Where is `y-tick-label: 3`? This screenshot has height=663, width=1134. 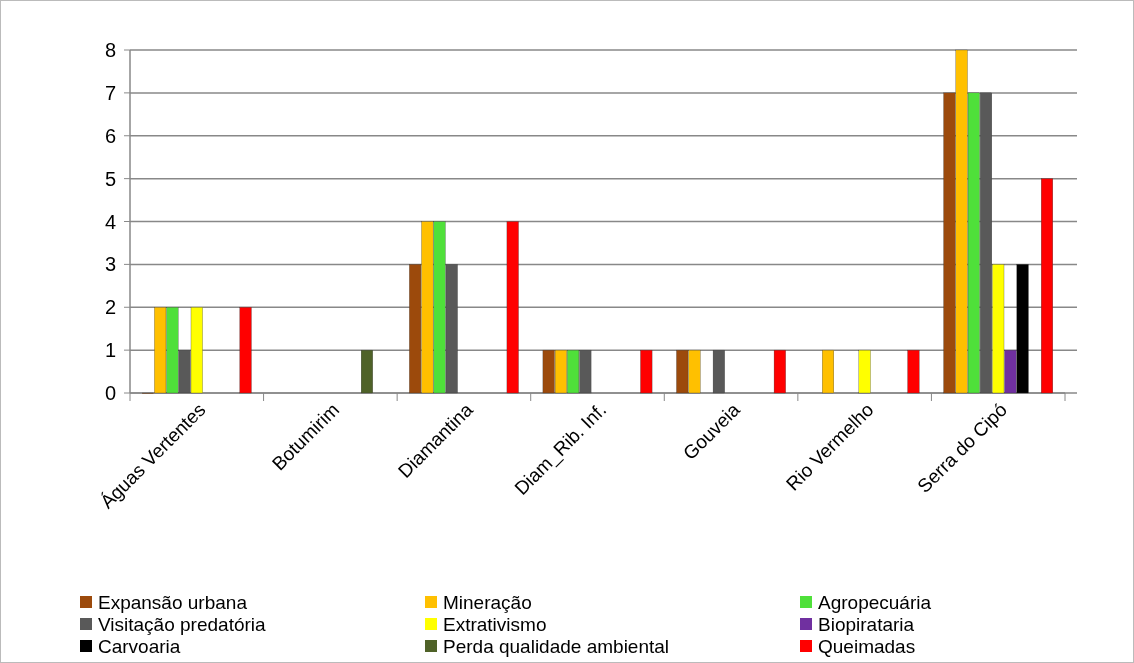
y-tick-label: 3 is located at coordinates (110, 264).